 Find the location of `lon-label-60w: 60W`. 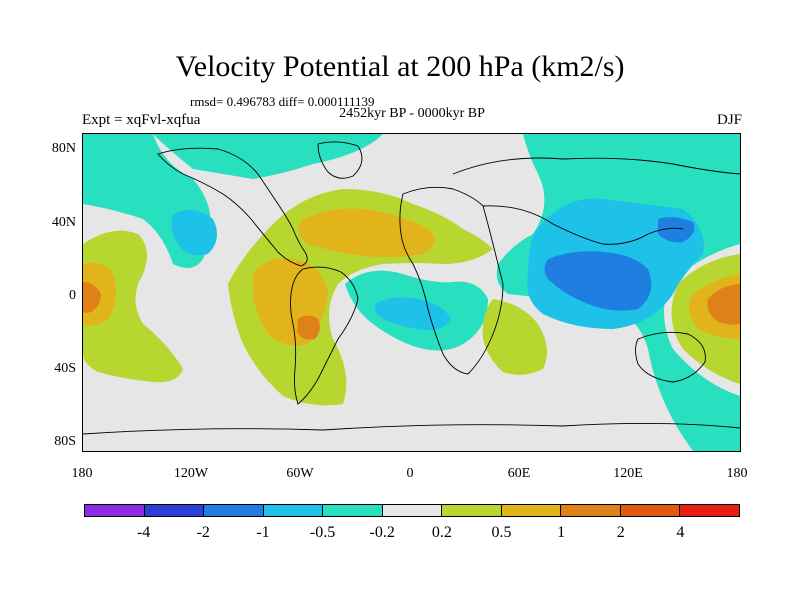

lon-label-60w: 60W is located at coordinates (300, 473).